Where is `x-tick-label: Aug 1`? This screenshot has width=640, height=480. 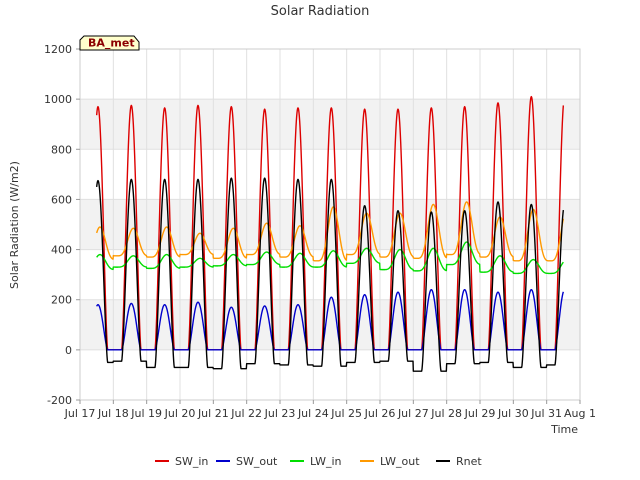 x-tick-label: Aug 1 is located at coordinates (580, 413).